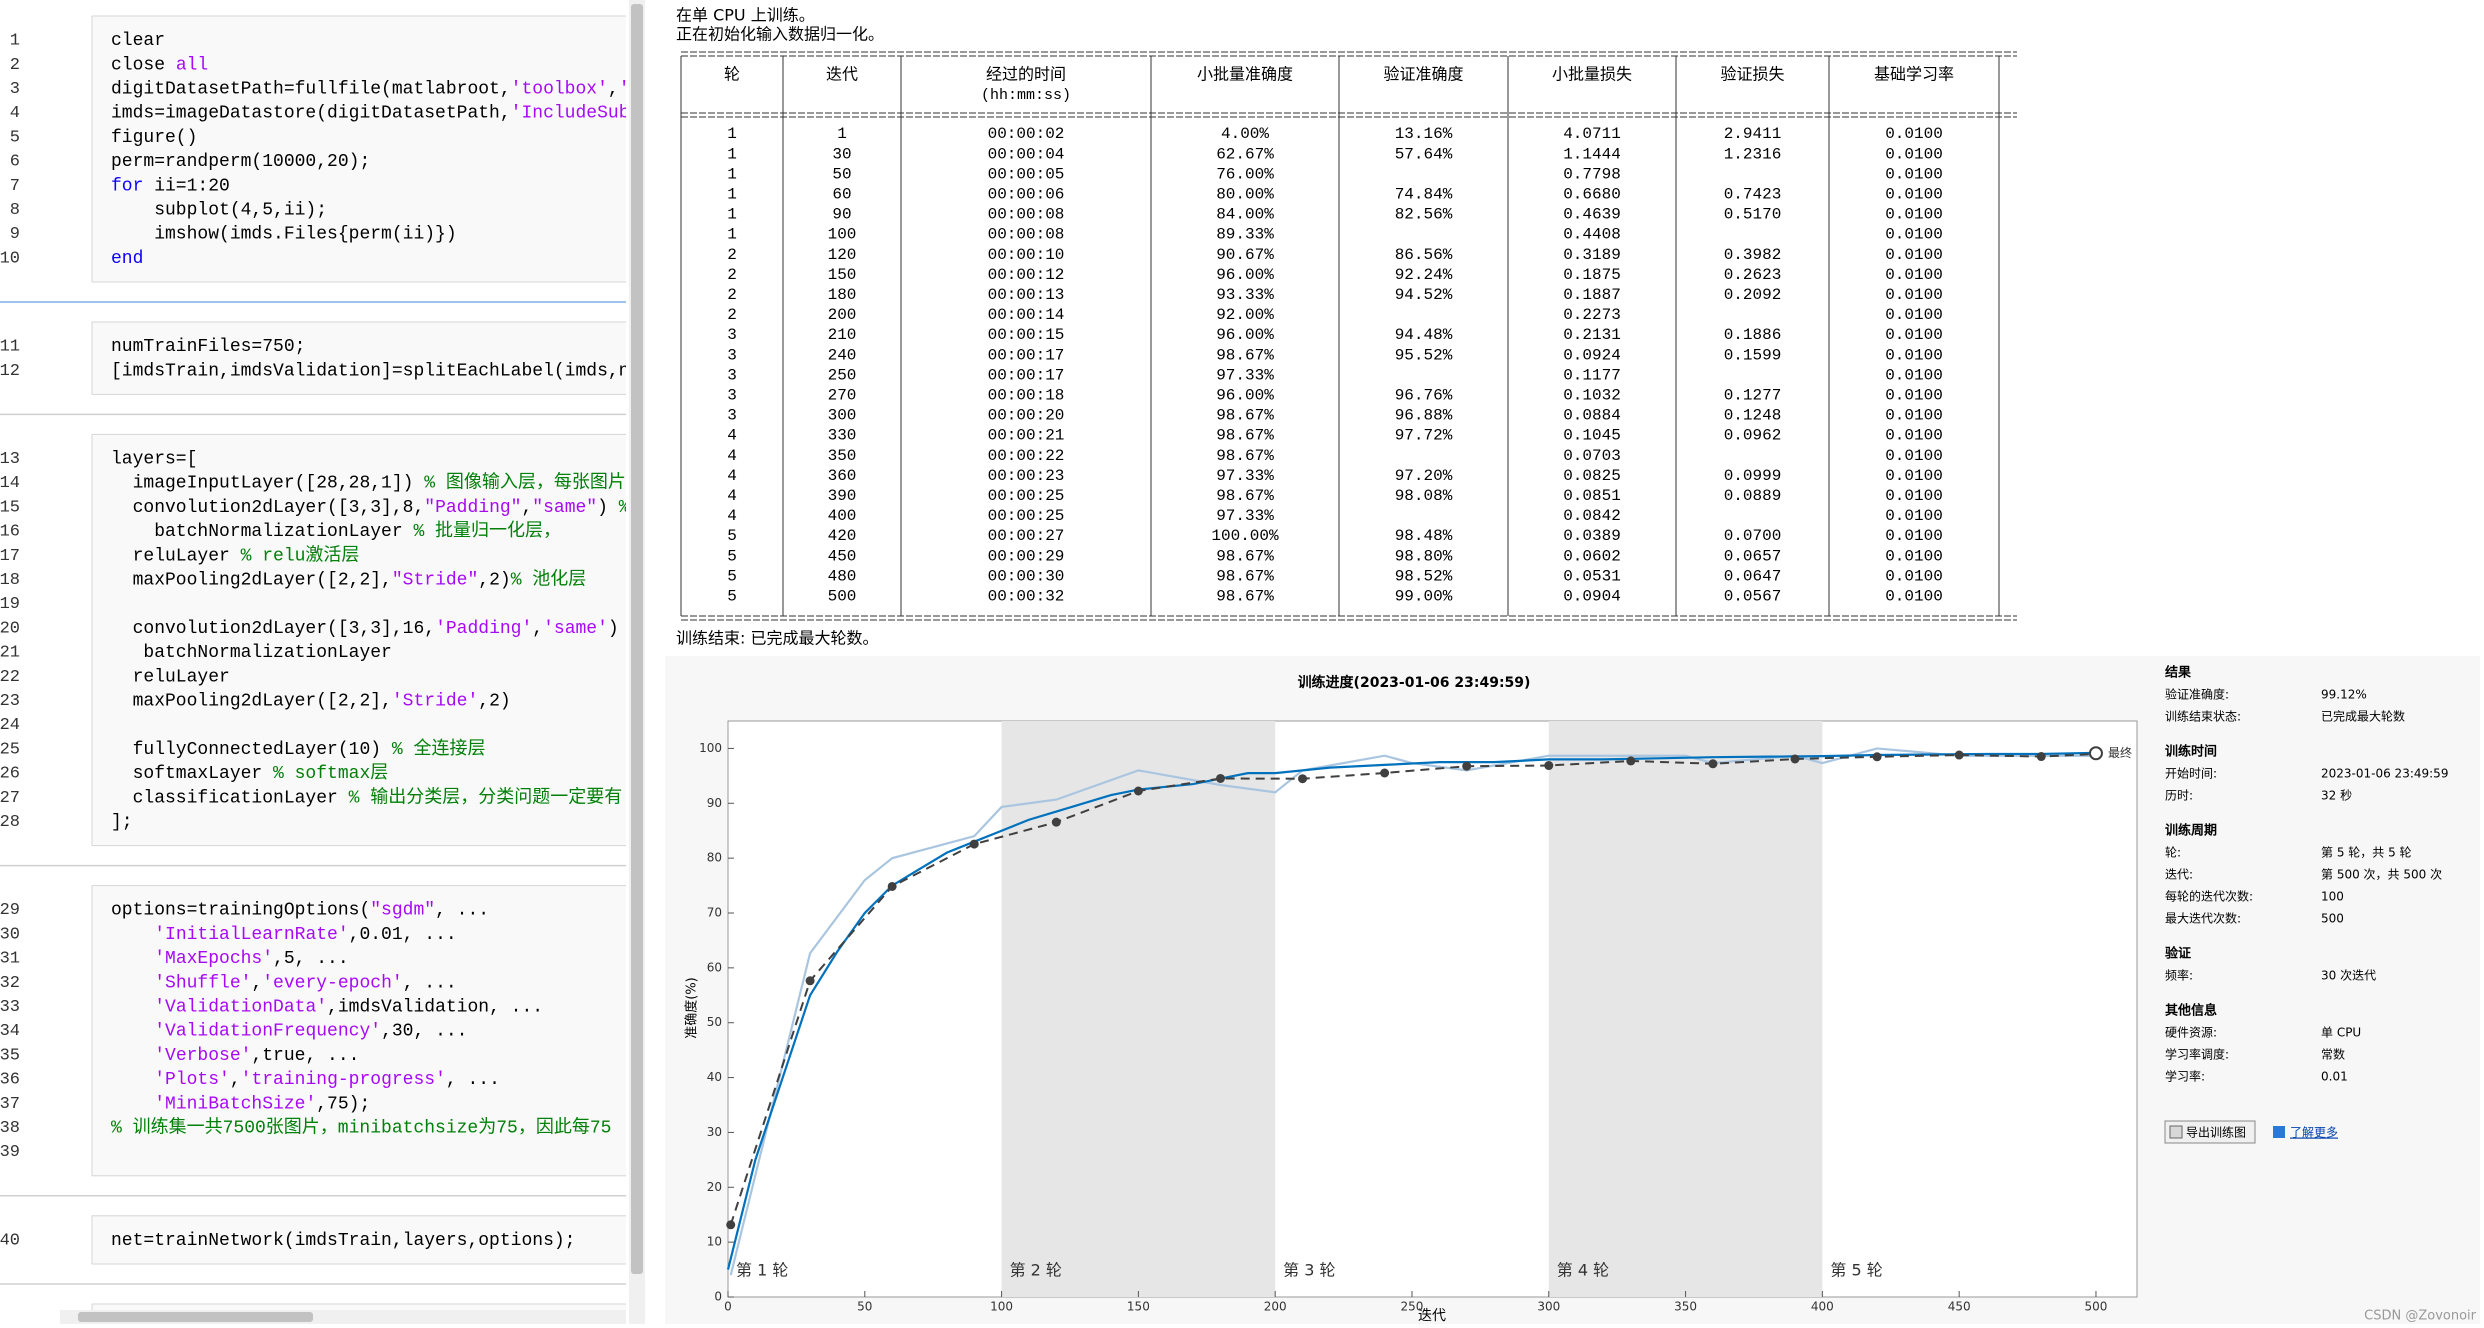 The image size is (2484, 1328). Describe the element at coordinates (170, 677) in the screenshot. I see `code-line: reluLayer` at that location.